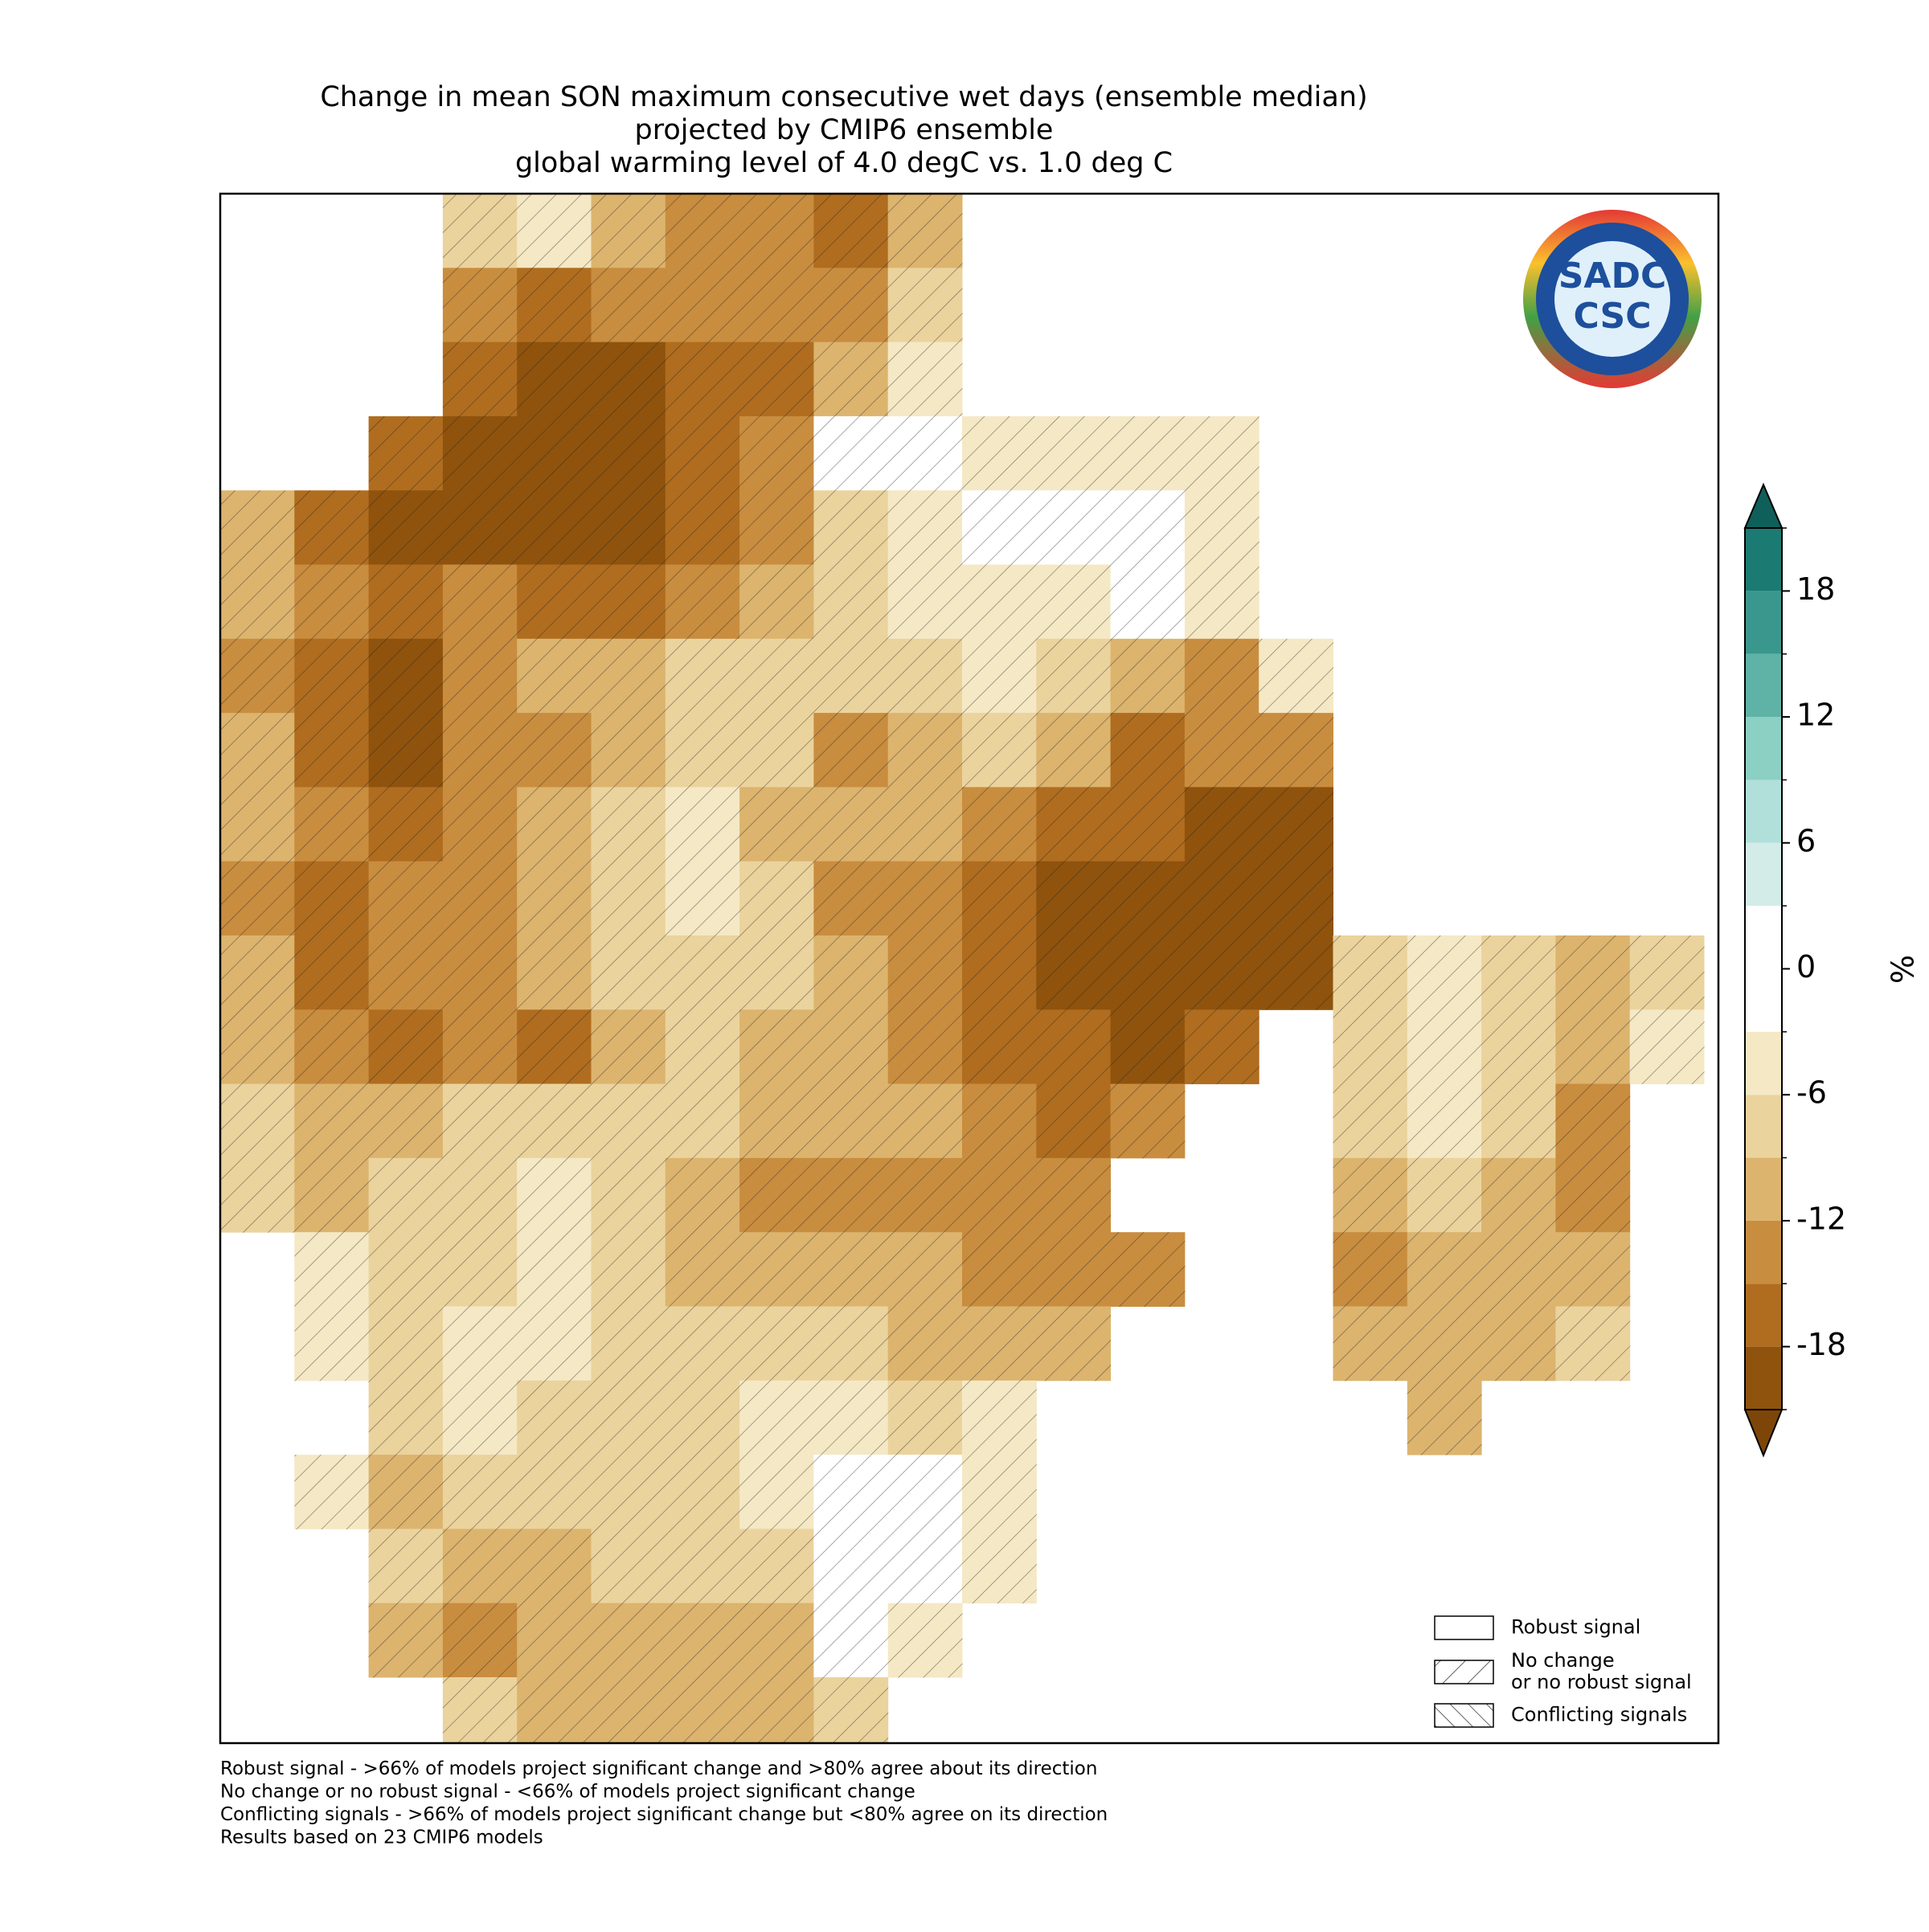 Image resolution: width=1929 pixels, height=1932 pixels. Describe the element at coordinates (381, 1838) in the screenshot. I see `footnote: Results based on 23 CMIP6 models` at that location.